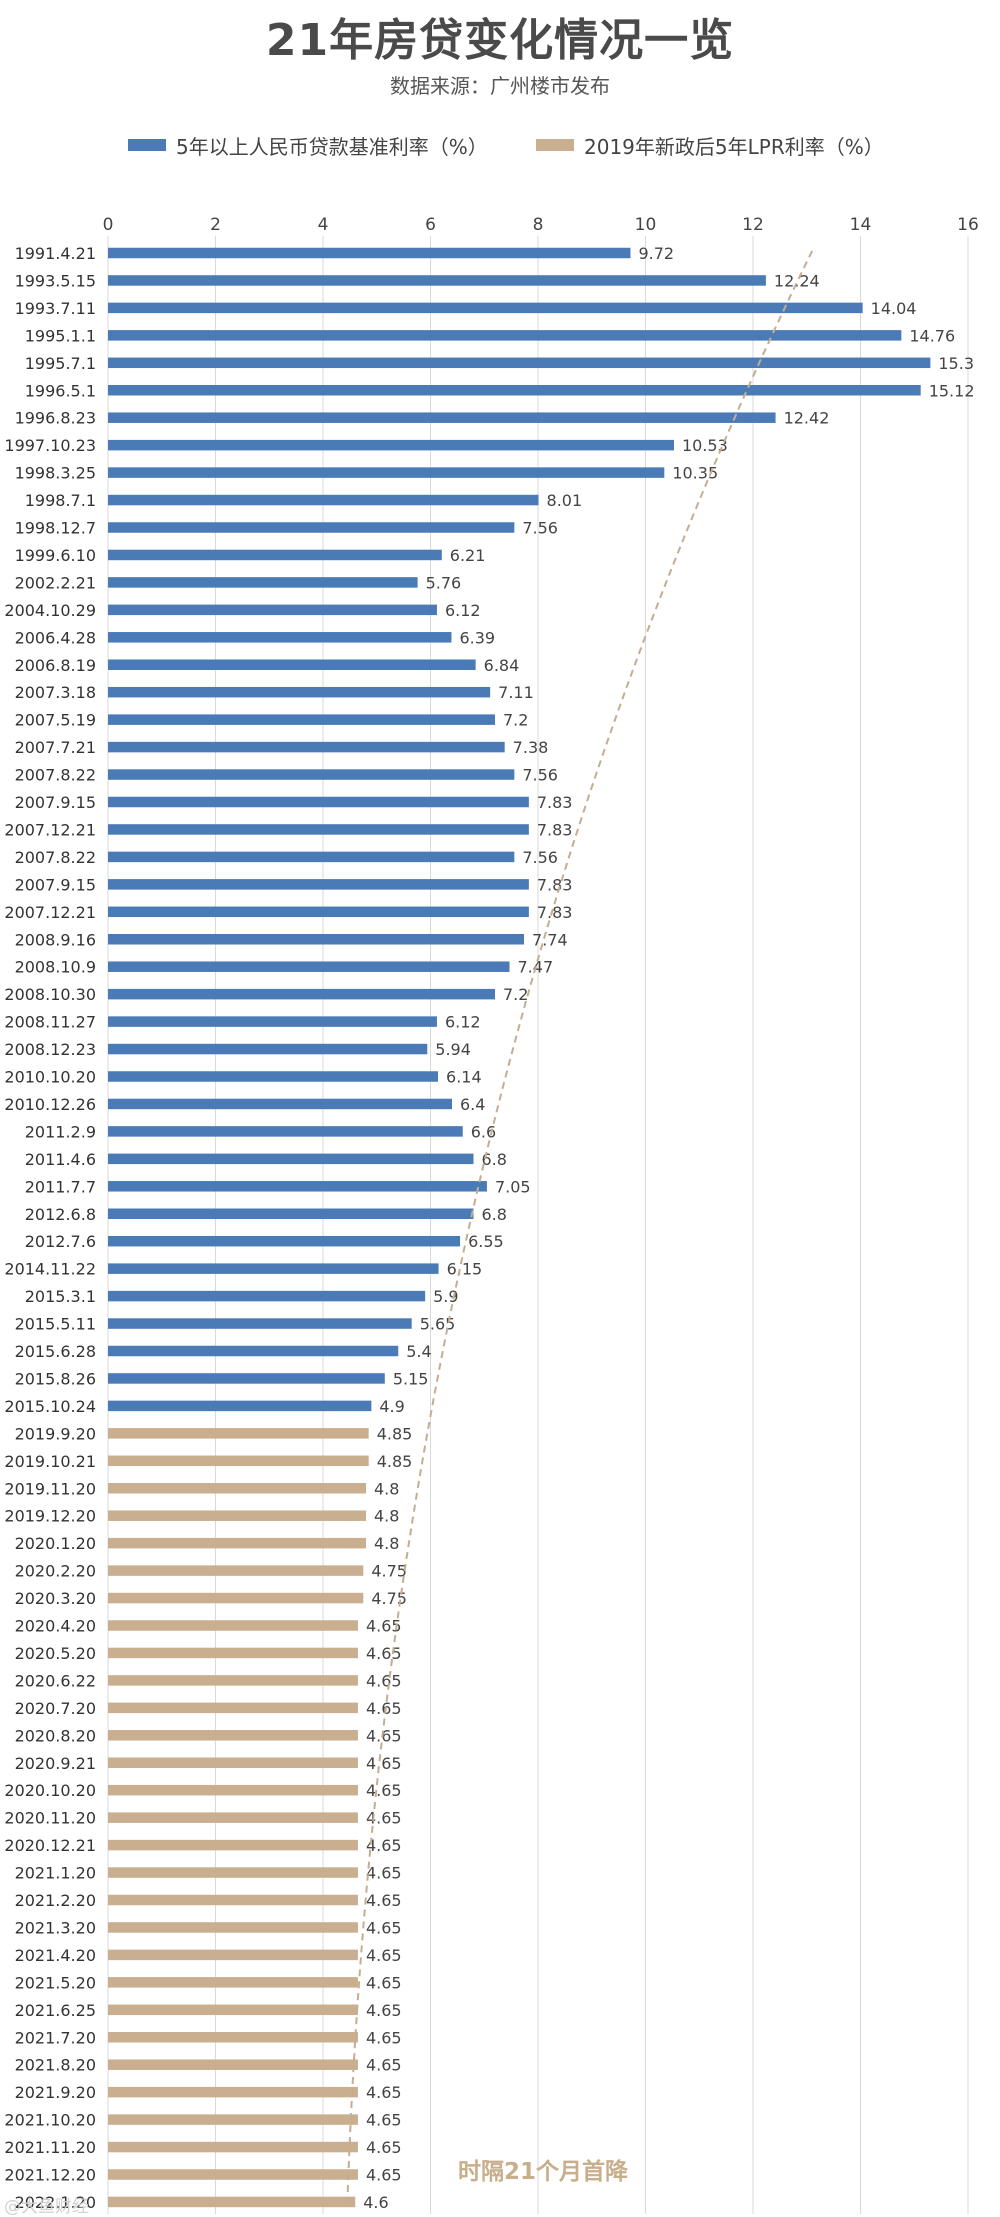 This screenshot has height=2217, width=1000. Describe the element at coordinates (55, 2065) in the screenshot. I see `y-tick-label: 2021.8.20` at that location.